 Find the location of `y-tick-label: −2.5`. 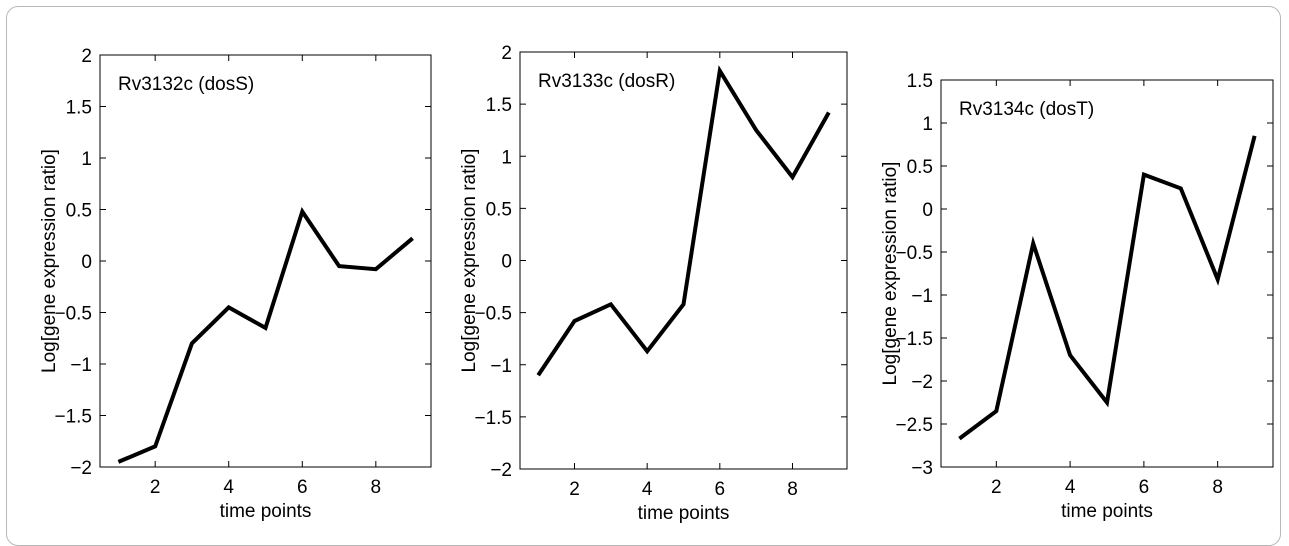

y-tick-label: −2.5 is located at coordinates (914, 425).